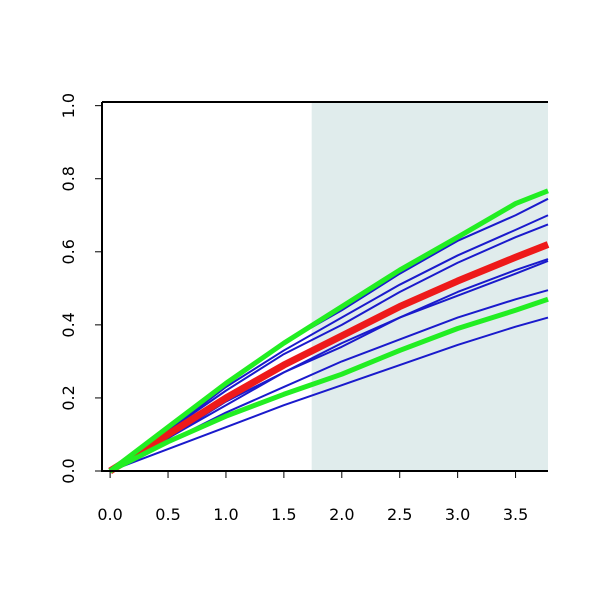 This screenshot has width=600, height=600. What do you see at coordinates (515, 514) in the screenshot?
I see `x-tick-label: 3.5` at bounding box center [515, 514].